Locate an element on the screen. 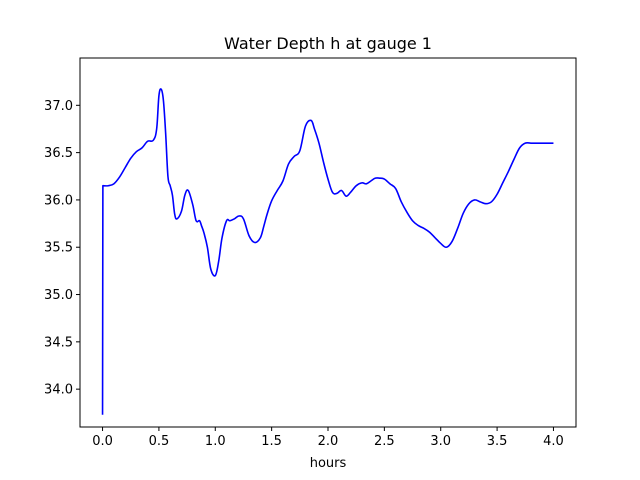 Image resolution: width=640 pixels, height=480 pixels. y-axis: 34.0 34.5 35.0 35.5 36.0 36.5 37.0 is located at coordinates (62, 248).